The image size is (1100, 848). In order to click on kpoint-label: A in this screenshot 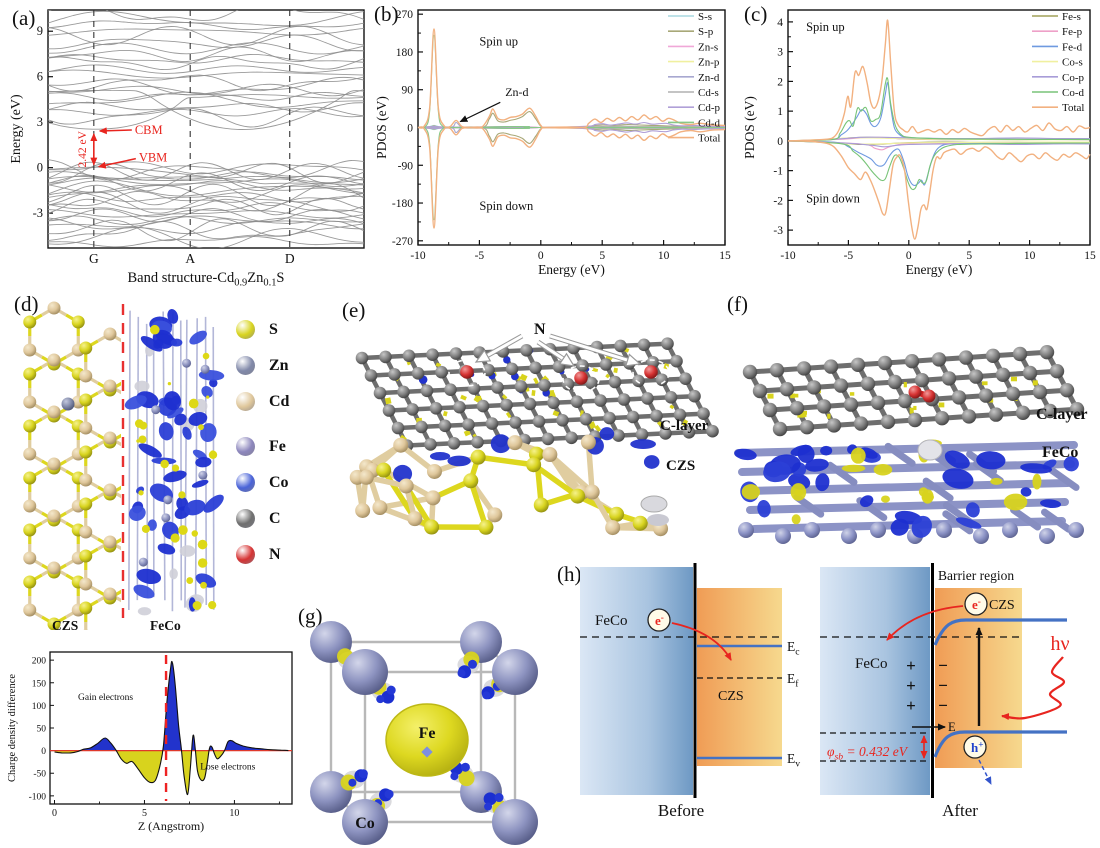, I will do `click(190, 258)`.